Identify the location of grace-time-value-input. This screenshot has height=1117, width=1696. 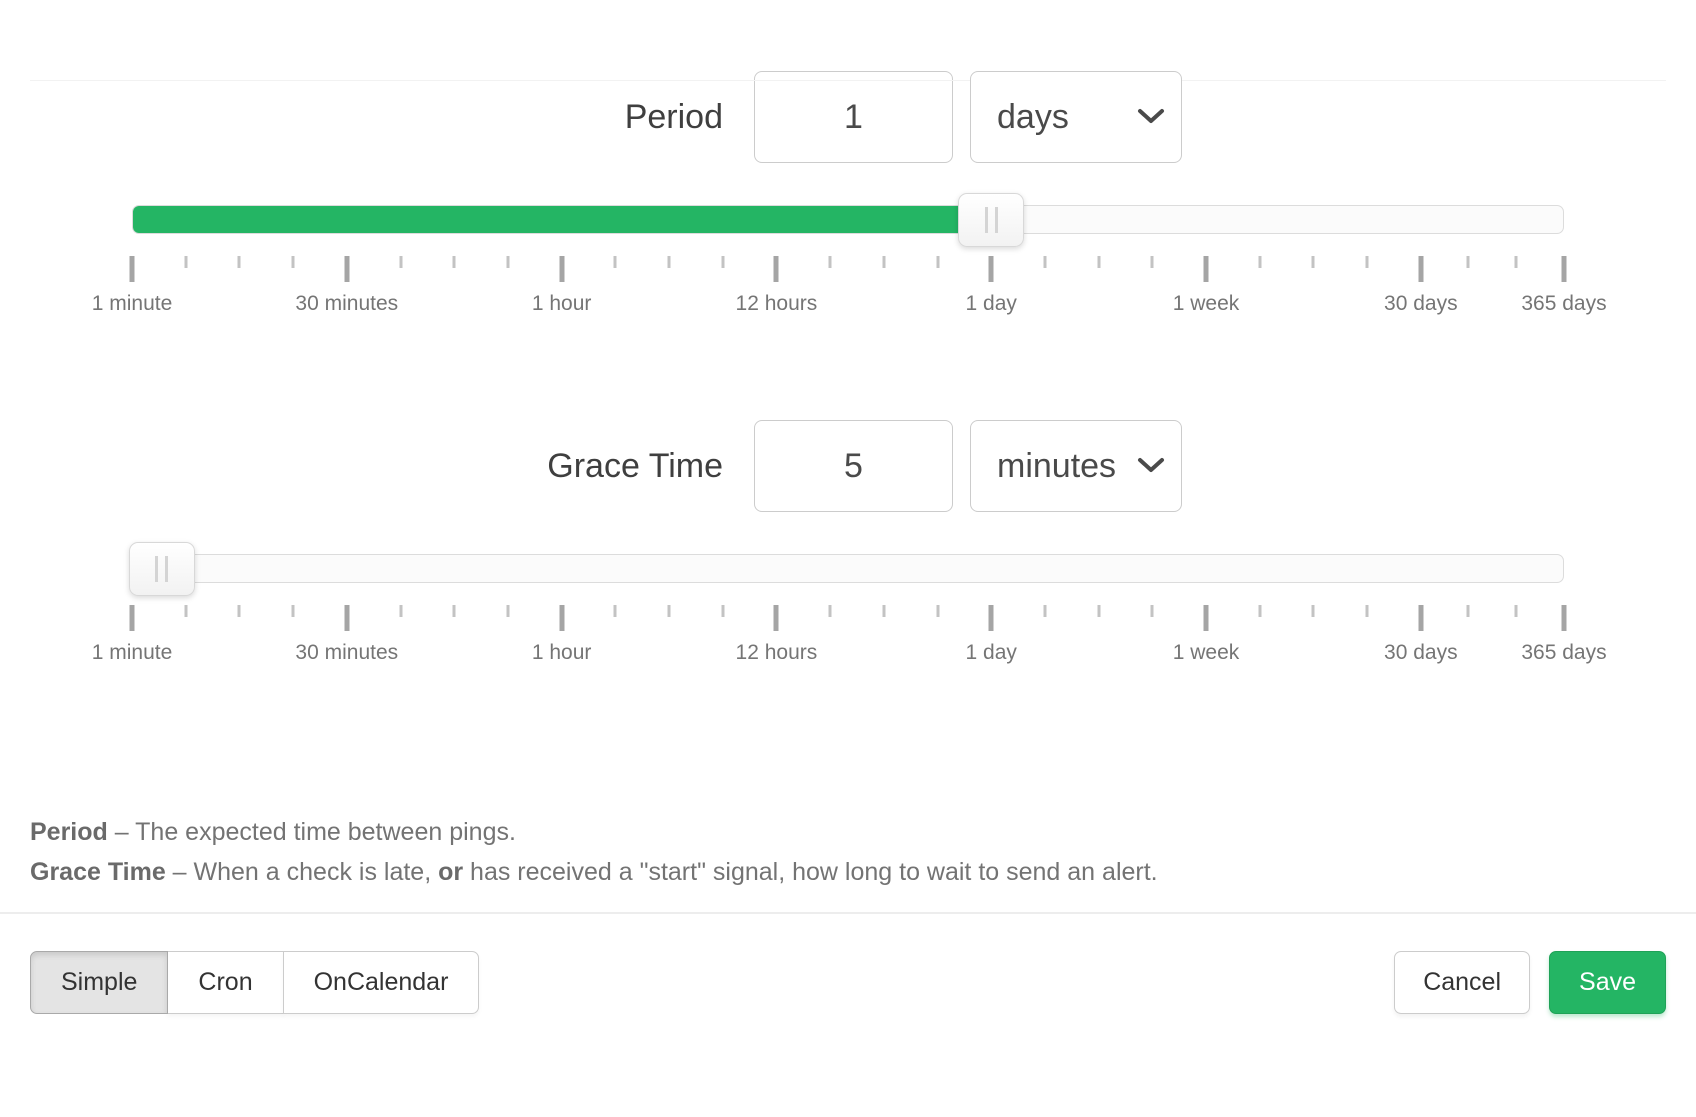
(853, 466).